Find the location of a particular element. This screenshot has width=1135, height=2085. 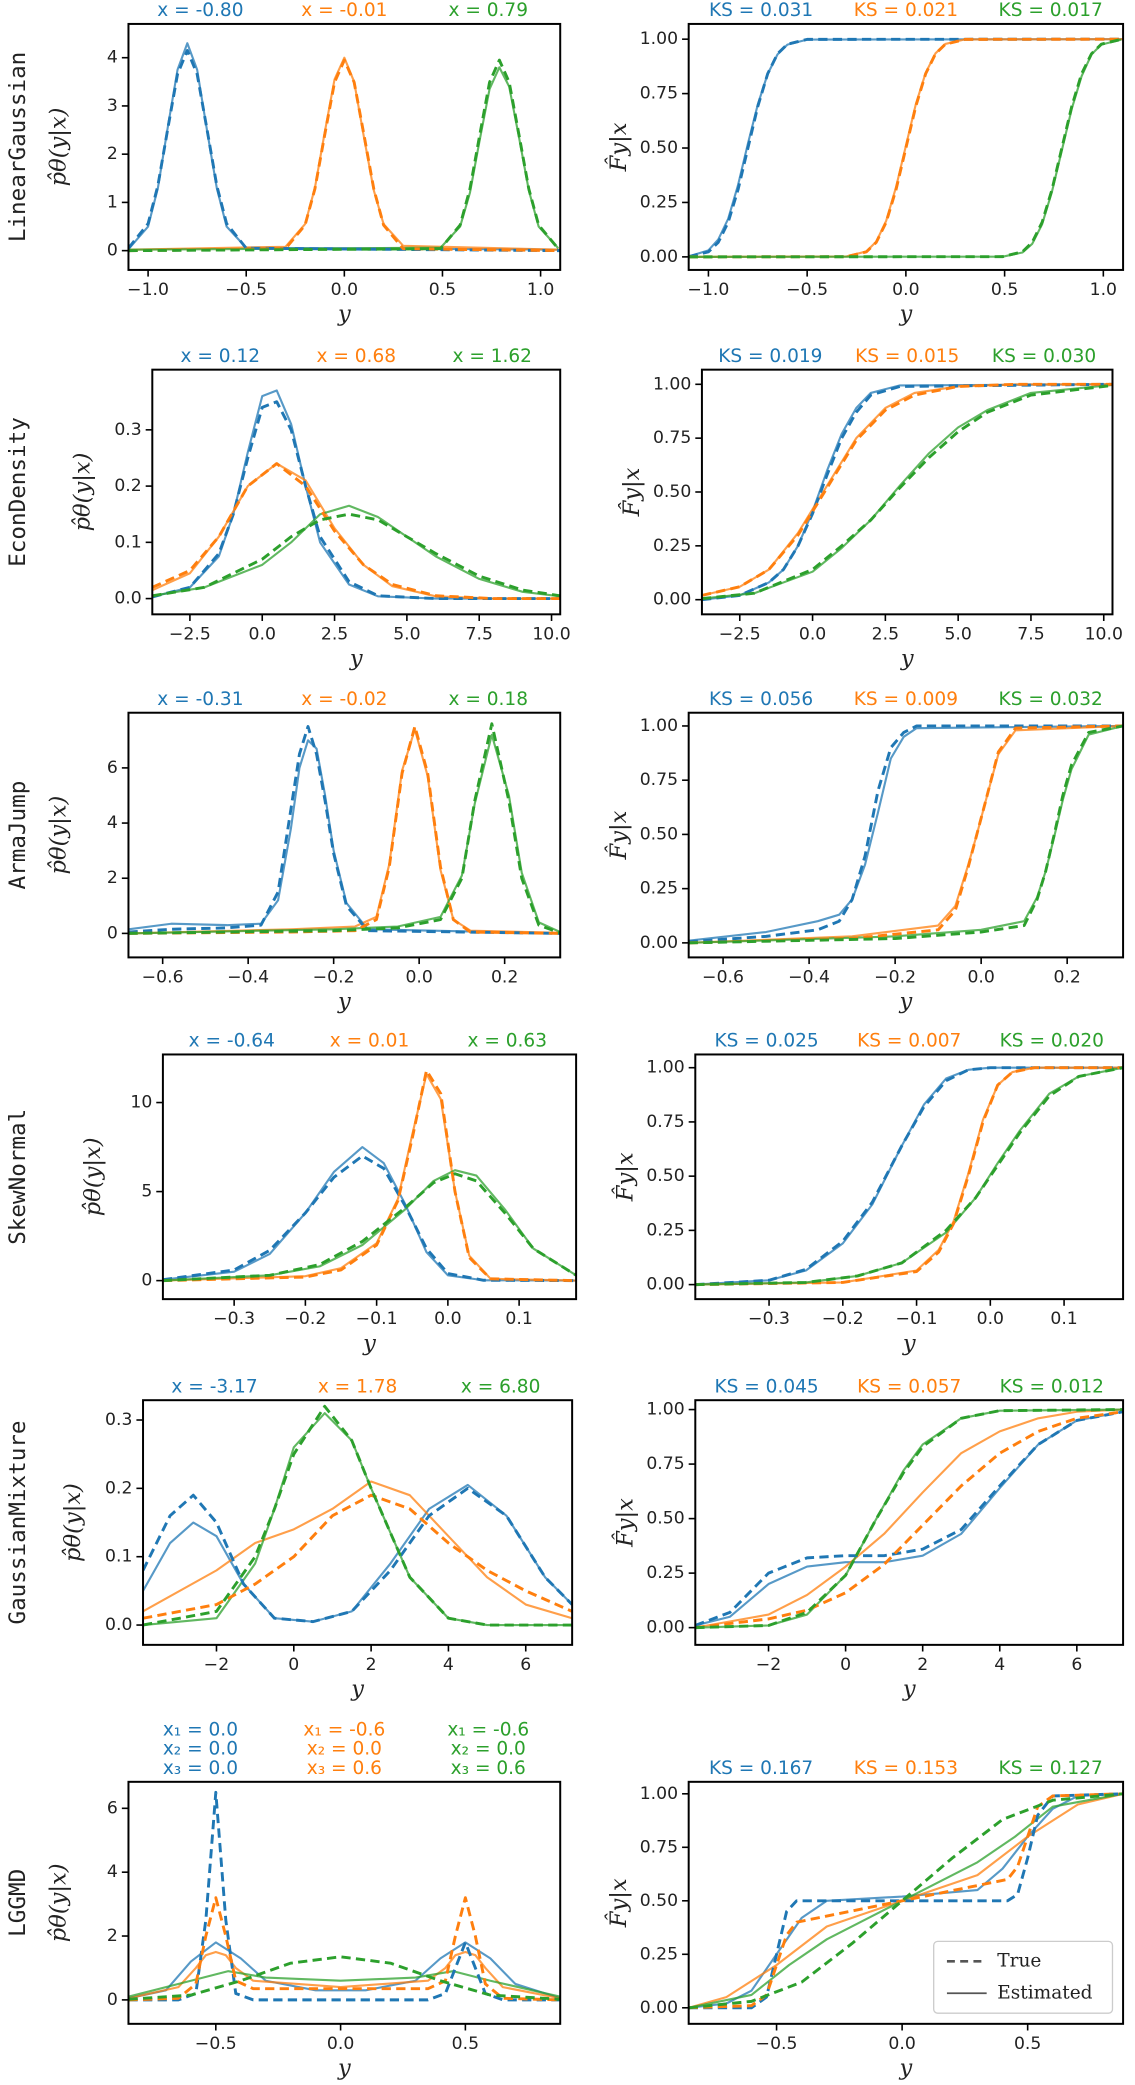

annotation: KS = 0.021 is located at coordinates (906, 10).